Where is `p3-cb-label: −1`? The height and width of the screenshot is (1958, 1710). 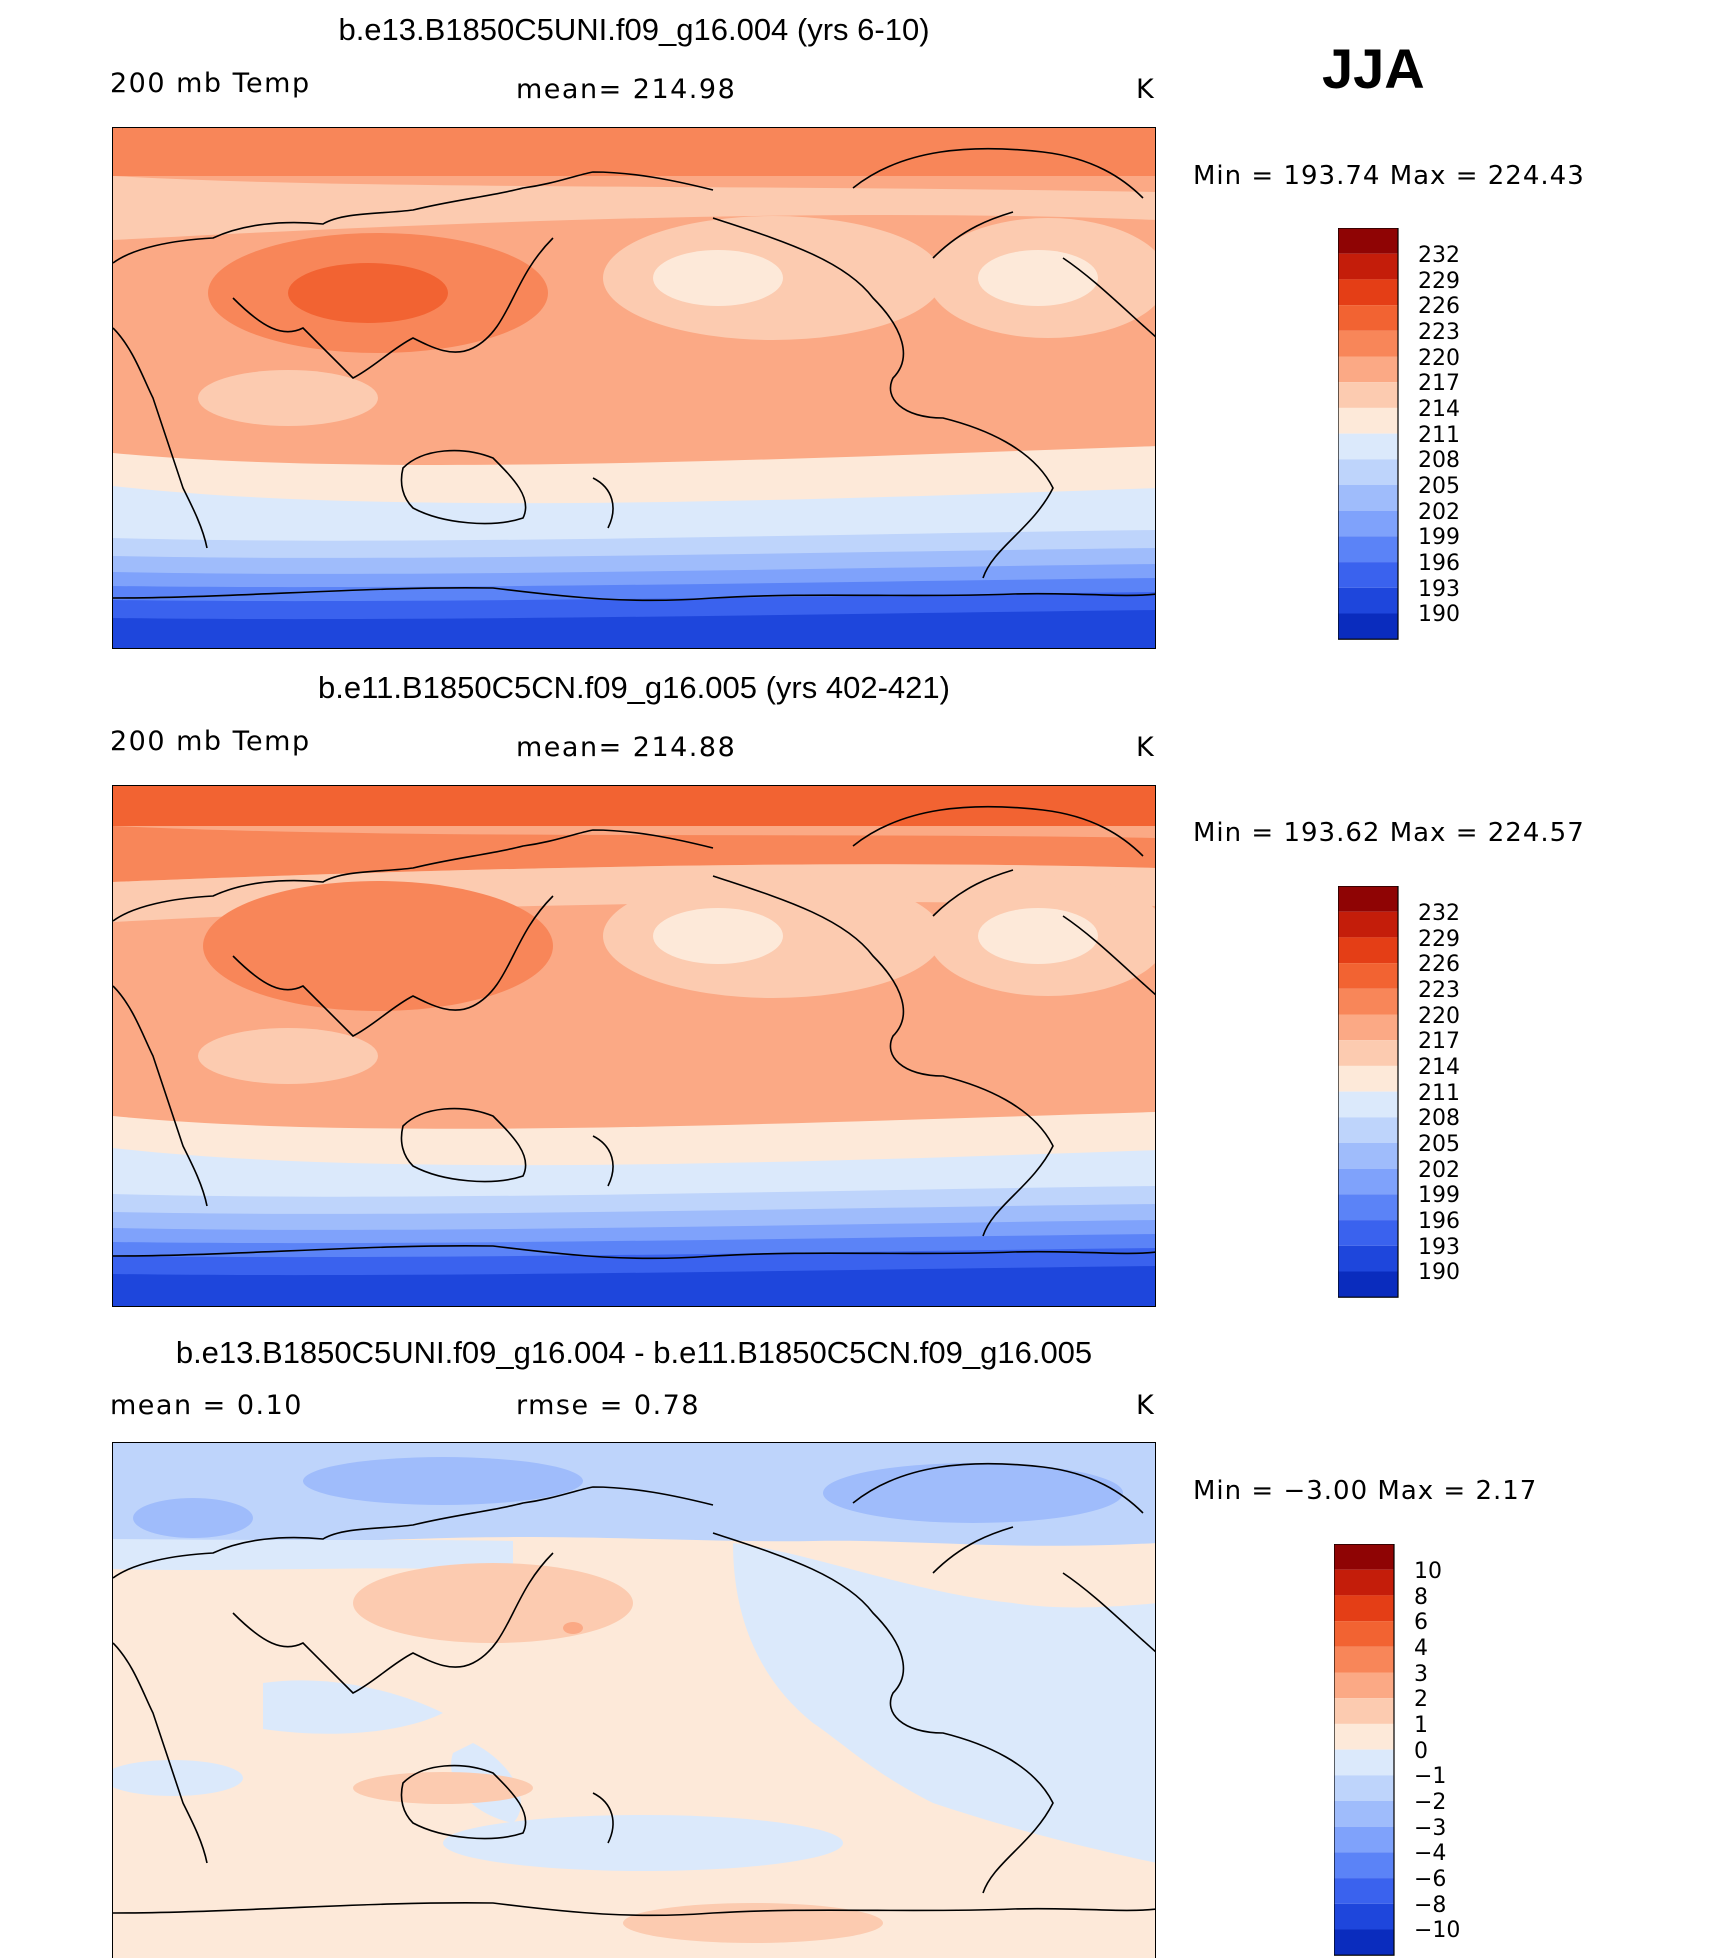 p3-cb-label: −1 is located at coordinates (1430, 1776).